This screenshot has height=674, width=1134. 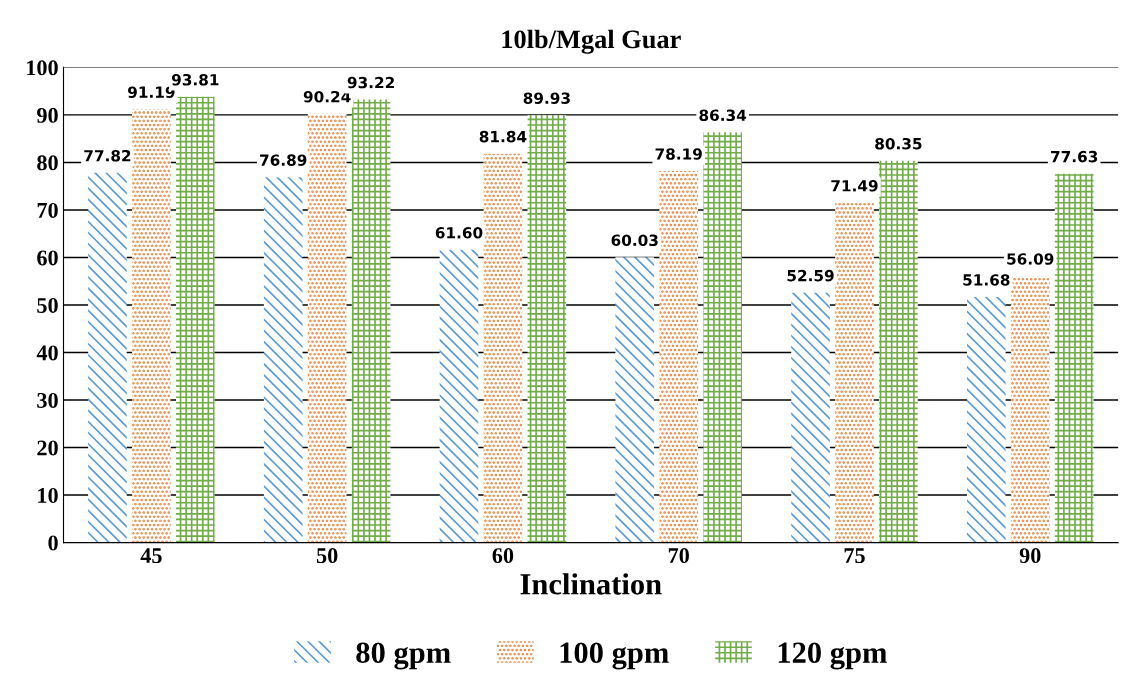 What do you see at coordinates (854, 186) in the screenshot?
I see `data-label: 71.49` at bounding box center [854, 186].